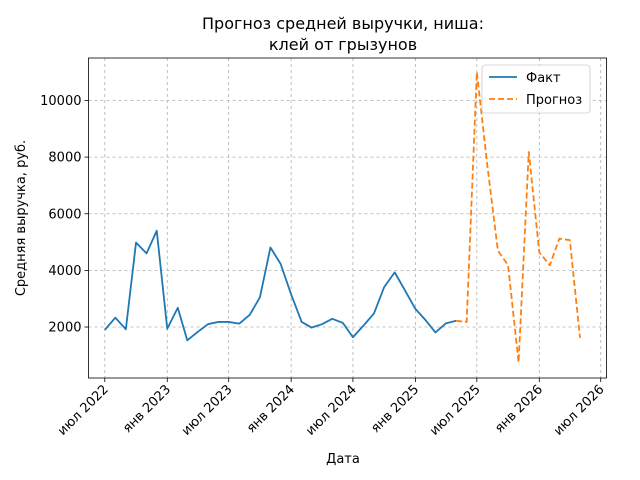 Image resolution: width=640 pixels, height=480 pixels. I want to click on y-tick-label: 8000, so click(64, 158).